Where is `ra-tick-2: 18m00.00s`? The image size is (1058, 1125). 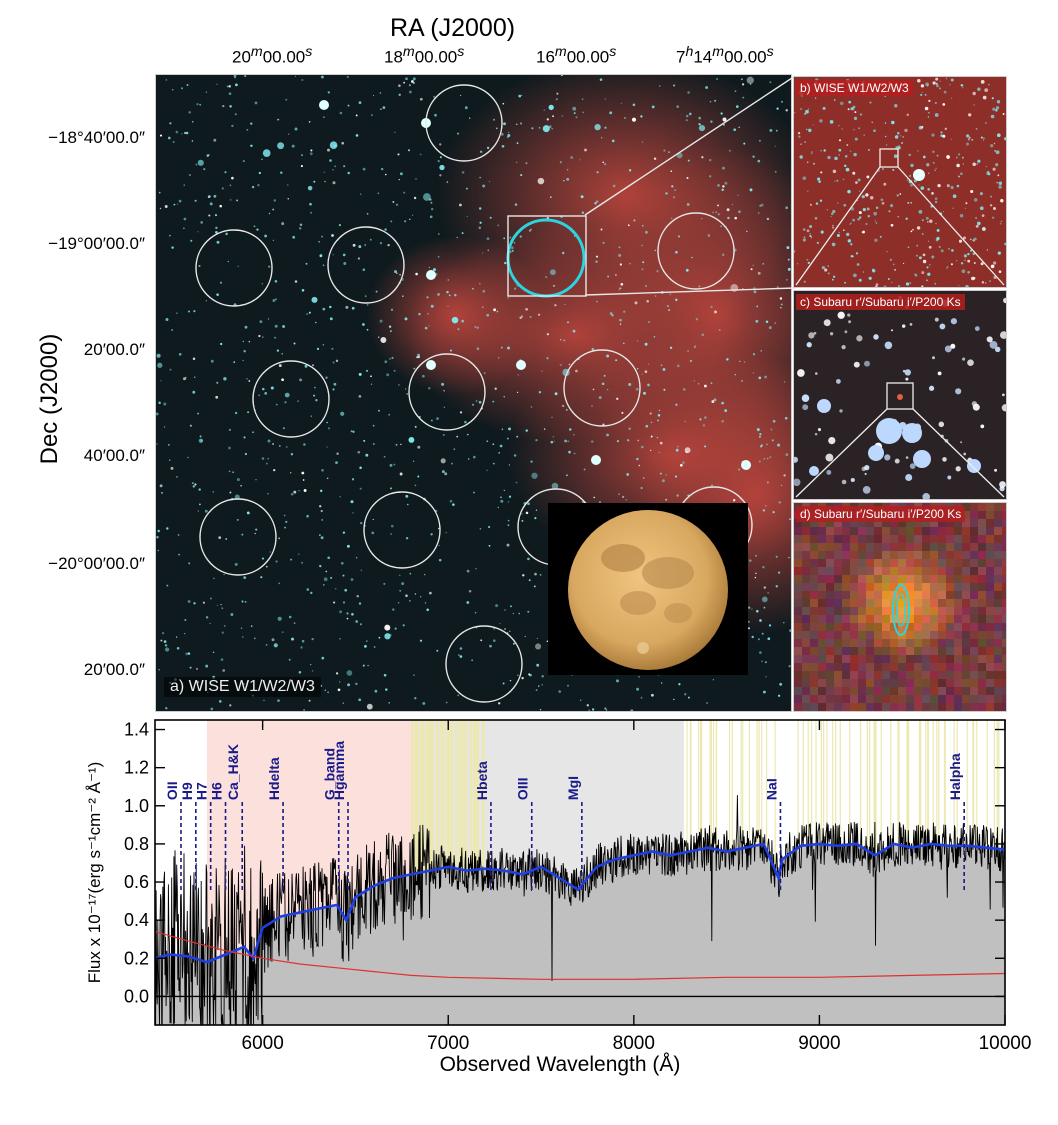 ra-tick-2: 18m00.00s is located at coordinates (424, 55).